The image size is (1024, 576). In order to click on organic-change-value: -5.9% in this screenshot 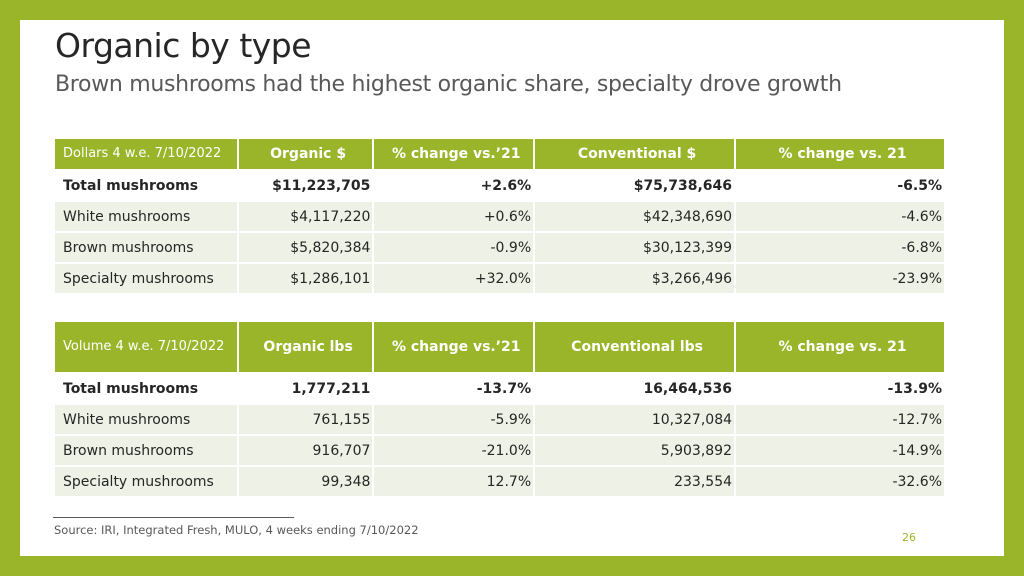, I will do `click(454, 419)`.